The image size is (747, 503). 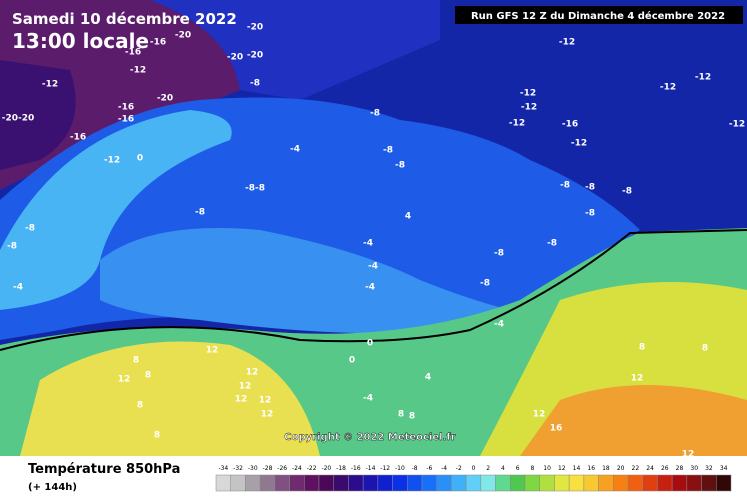 What do you see at coordinates (415, 468) in the screenshot?
I see `legend-tick-label: -8` at bounding box center [415, 468].